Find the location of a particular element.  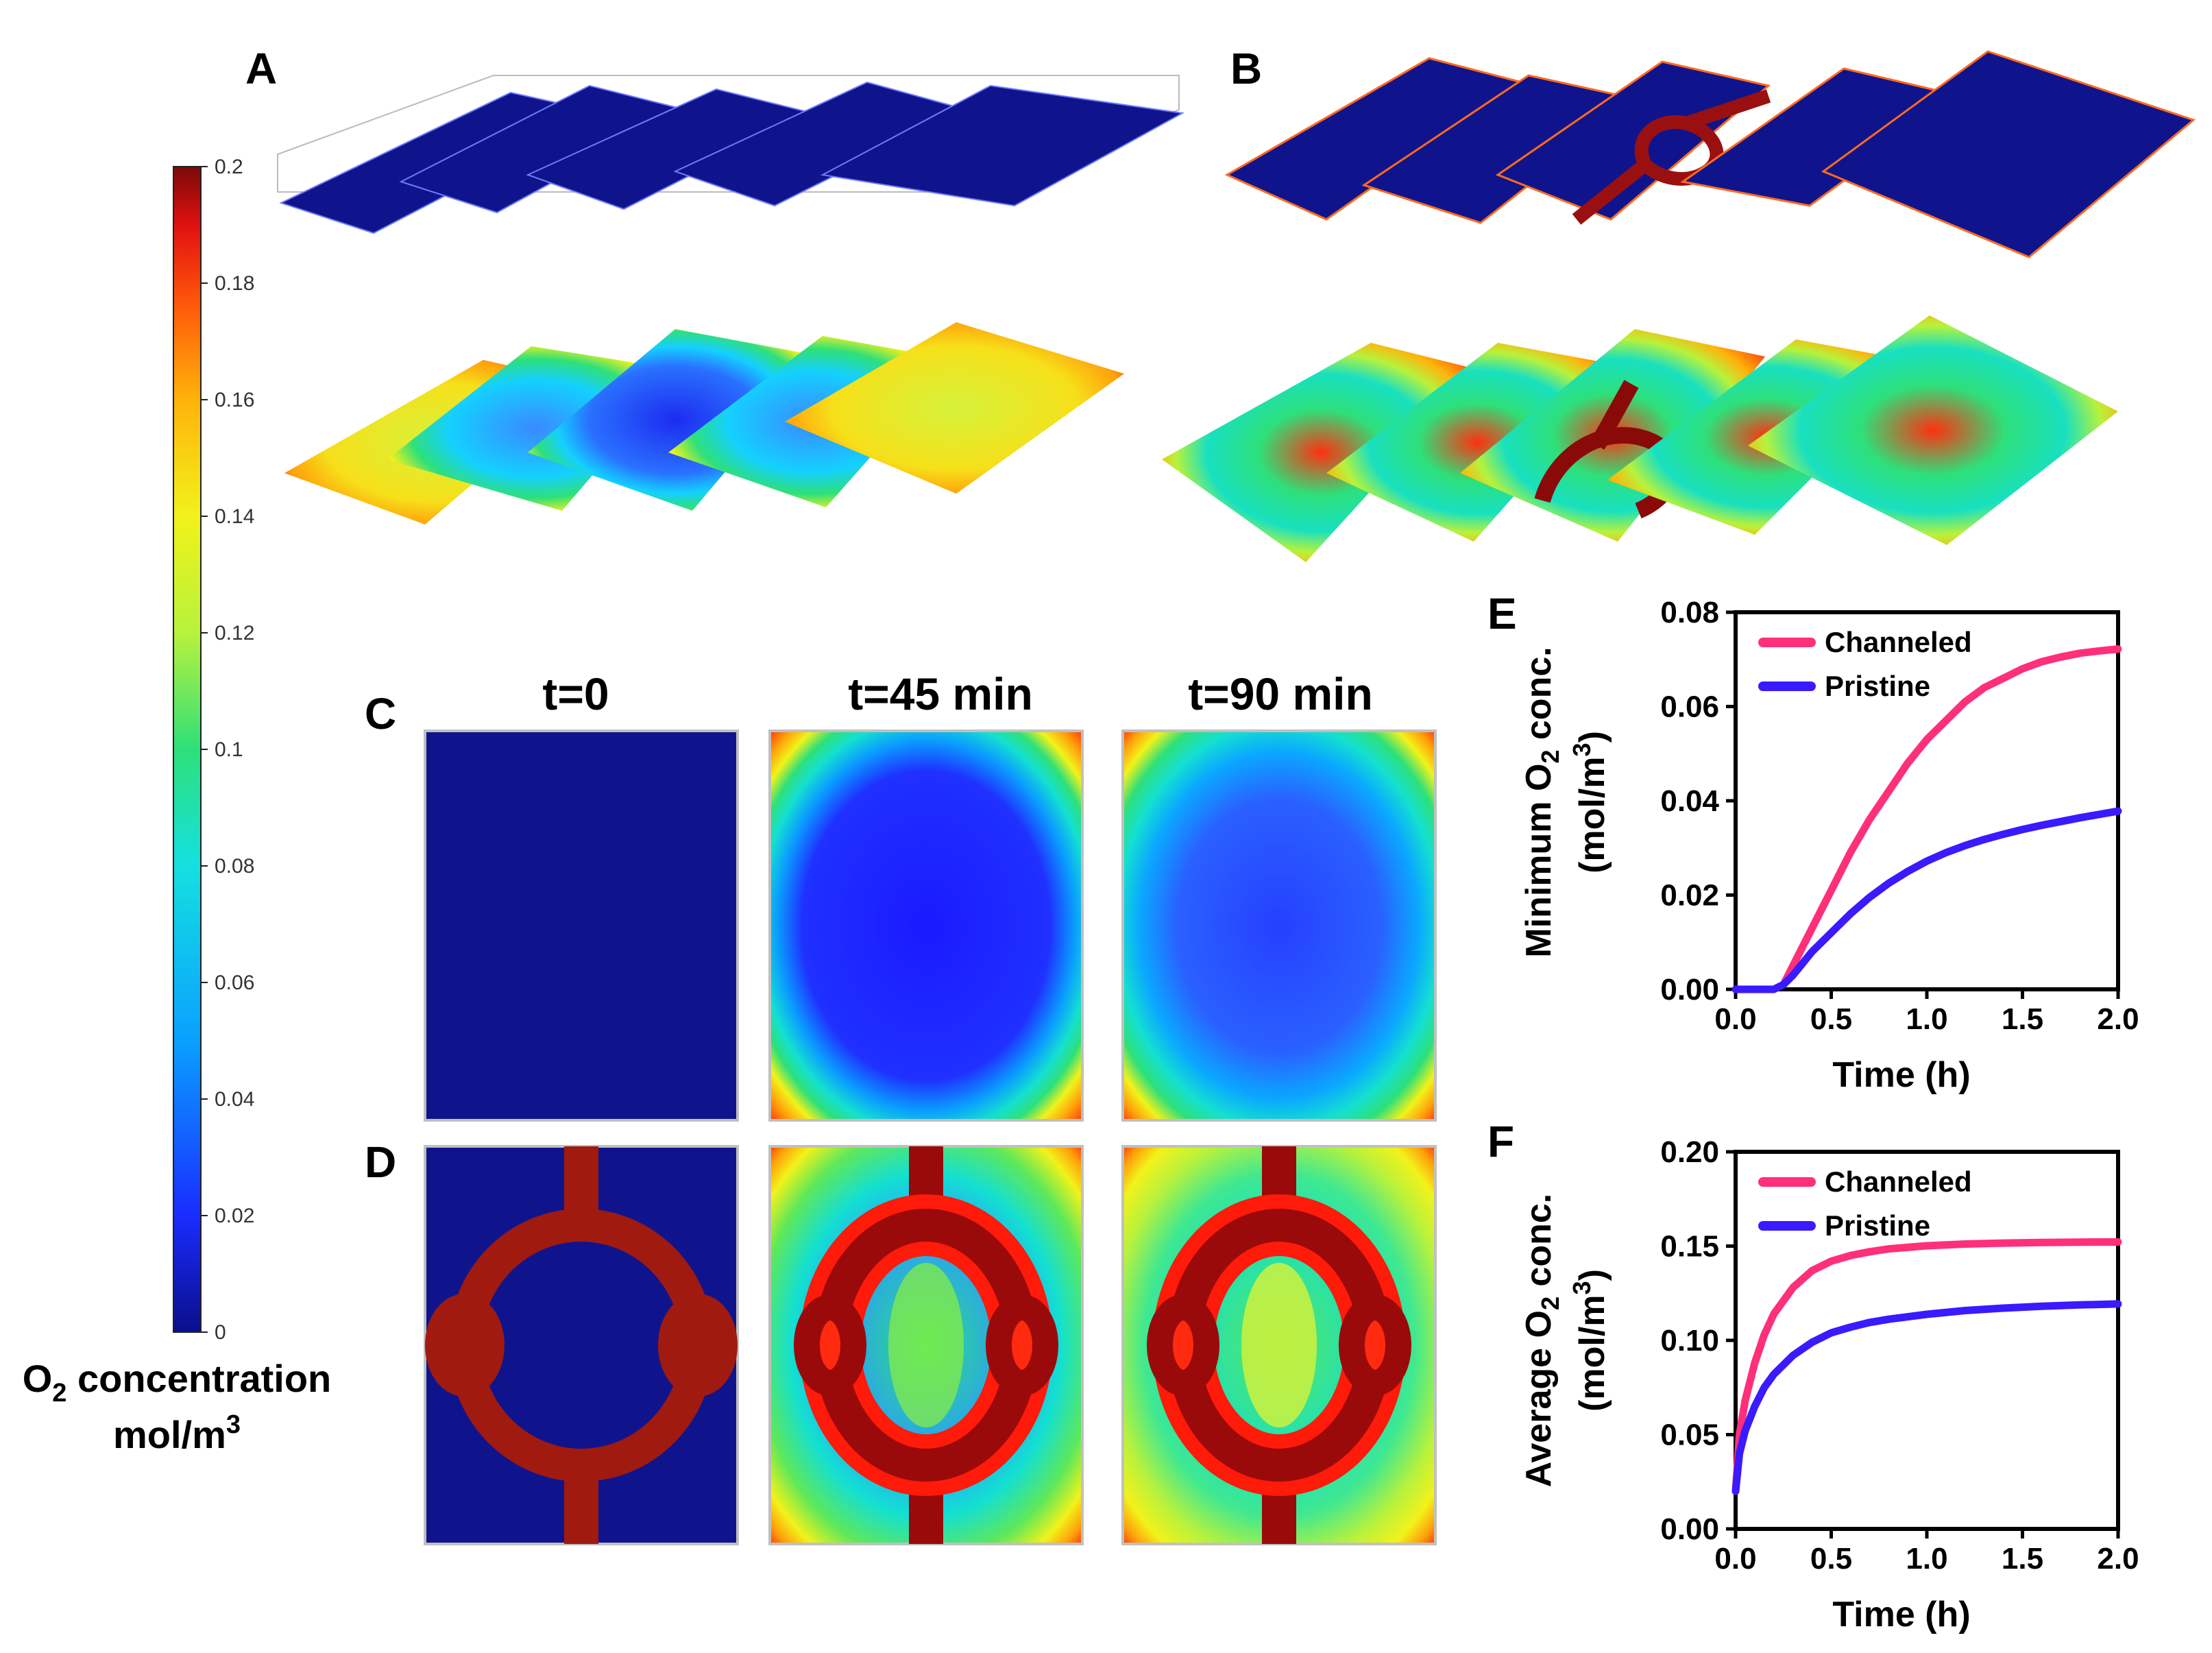

chart-e-legend: Channeled Pristine is located at coordinates (1865, 664).